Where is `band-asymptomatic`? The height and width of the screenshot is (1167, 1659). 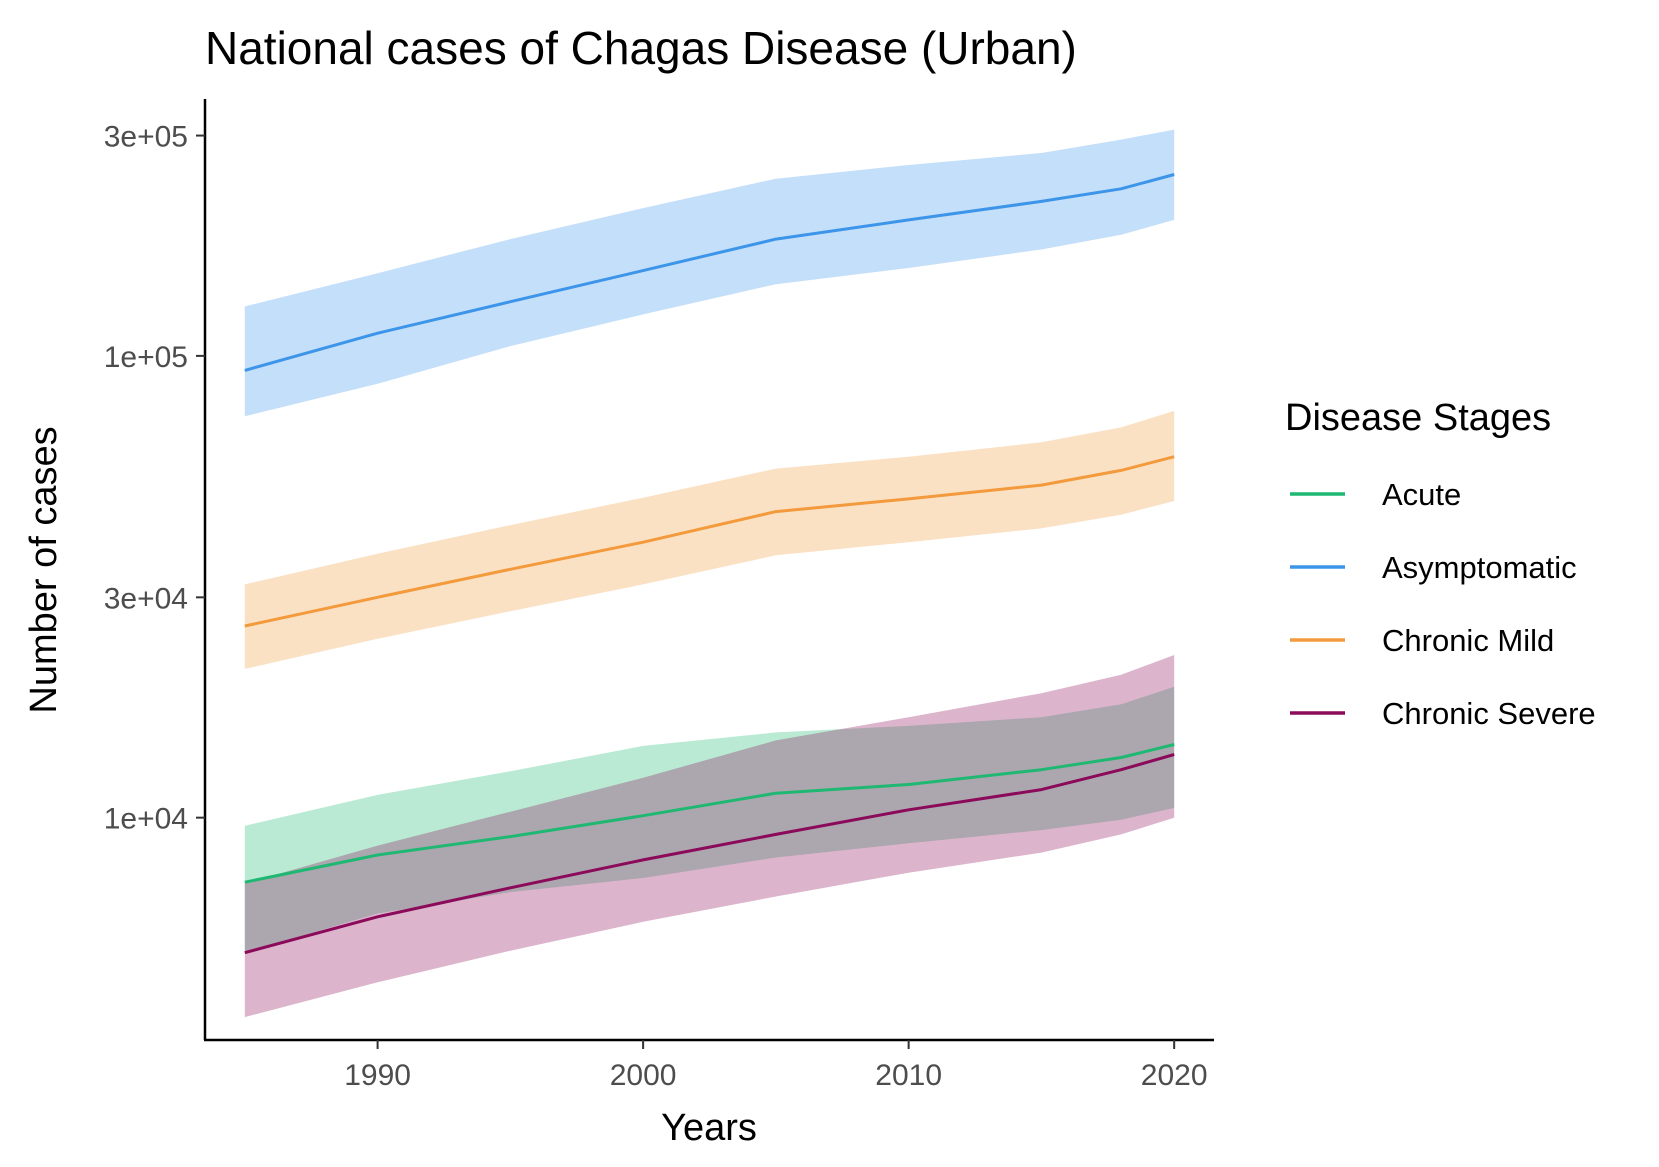 band-asymptomatic is located at coordinates (709, 273).